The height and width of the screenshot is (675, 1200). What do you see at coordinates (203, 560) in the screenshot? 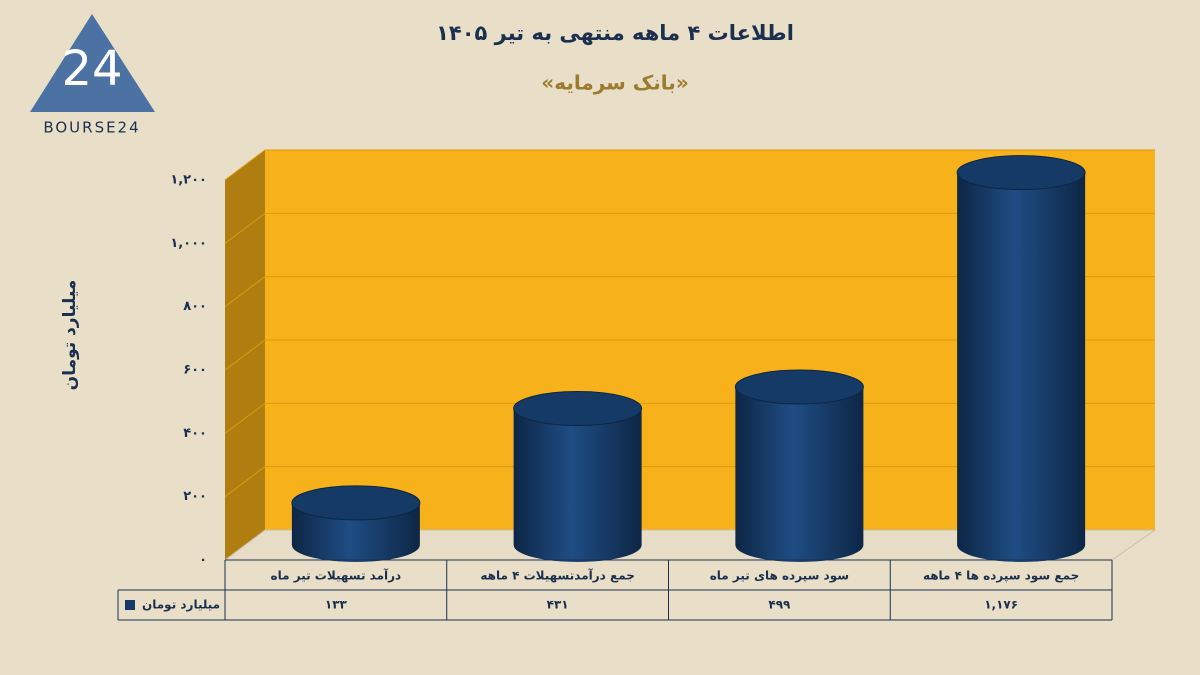
I see `y-tick-label: ۰` at bounding box center [203, 560].